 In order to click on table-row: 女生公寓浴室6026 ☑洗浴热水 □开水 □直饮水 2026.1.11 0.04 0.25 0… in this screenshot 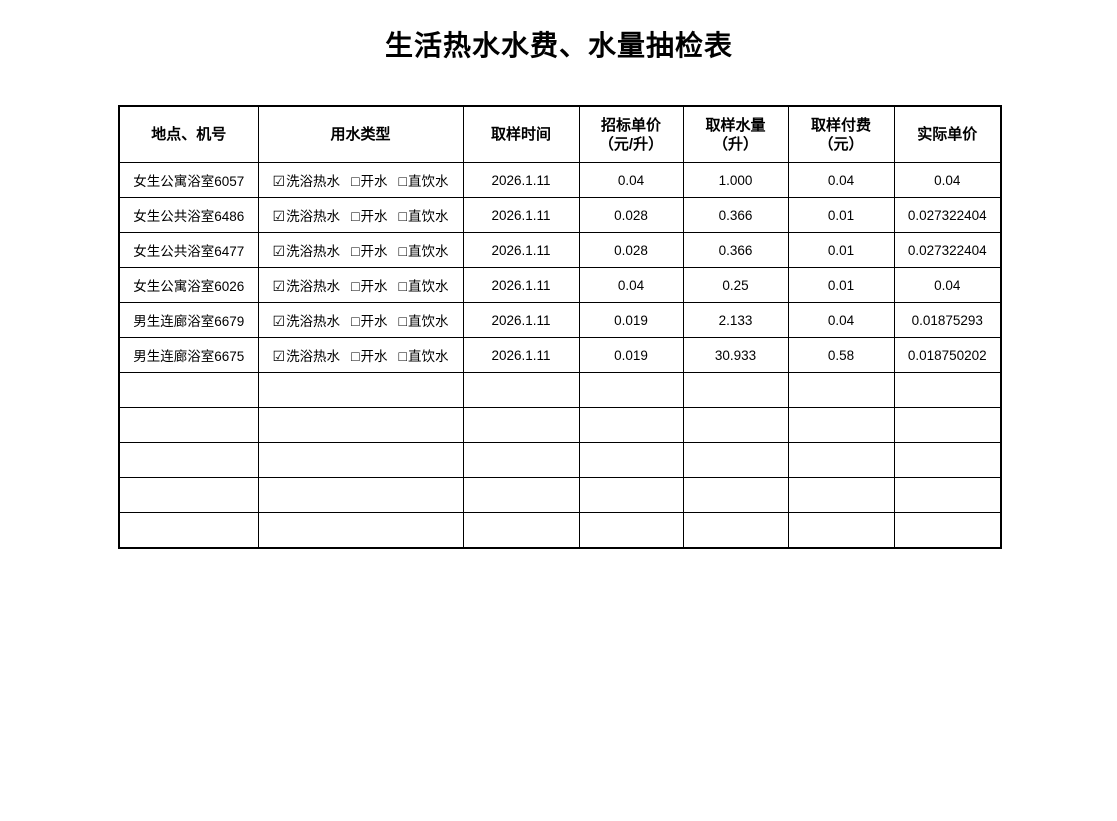, I will do `click(560, 285)`.